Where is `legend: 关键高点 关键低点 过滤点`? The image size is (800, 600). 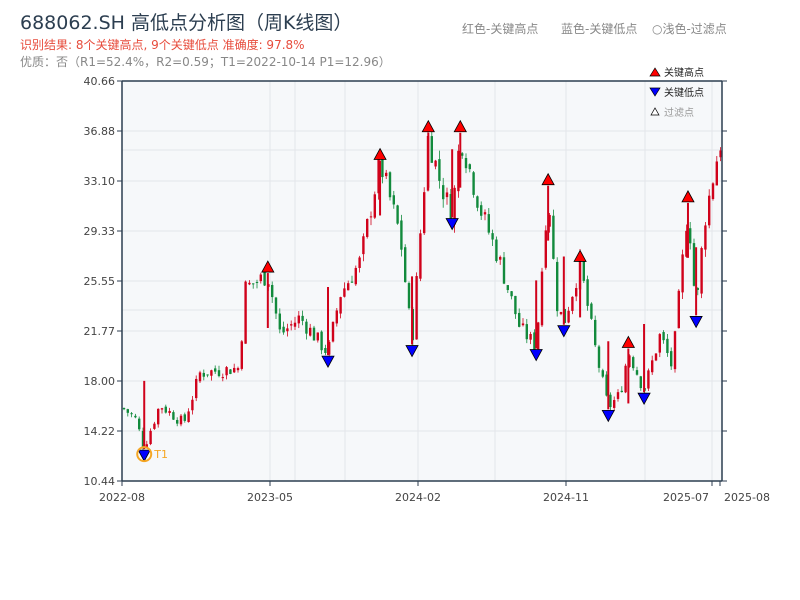 legend: 关键高点 关键低点 过滤点 is located at coordinates (676, 92).